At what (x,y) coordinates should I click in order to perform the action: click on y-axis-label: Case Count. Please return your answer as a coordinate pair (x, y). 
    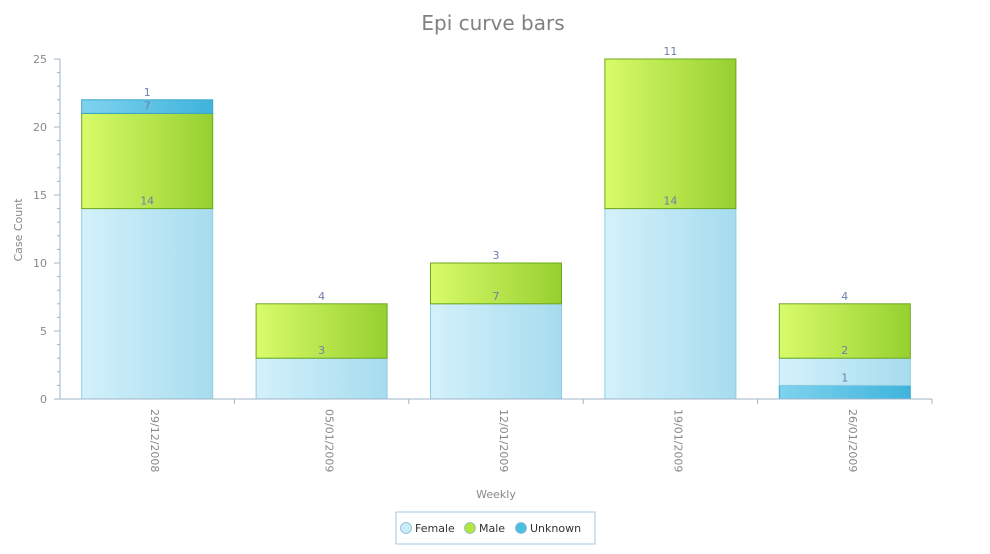
    Looking at the image, I should click on (18, 230).